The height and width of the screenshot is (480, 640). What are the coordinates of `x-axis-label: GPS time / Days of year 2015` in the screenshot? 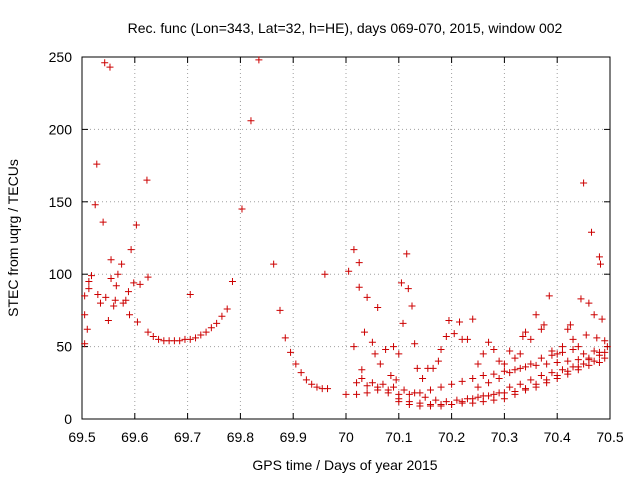 It's located at (344, 465).